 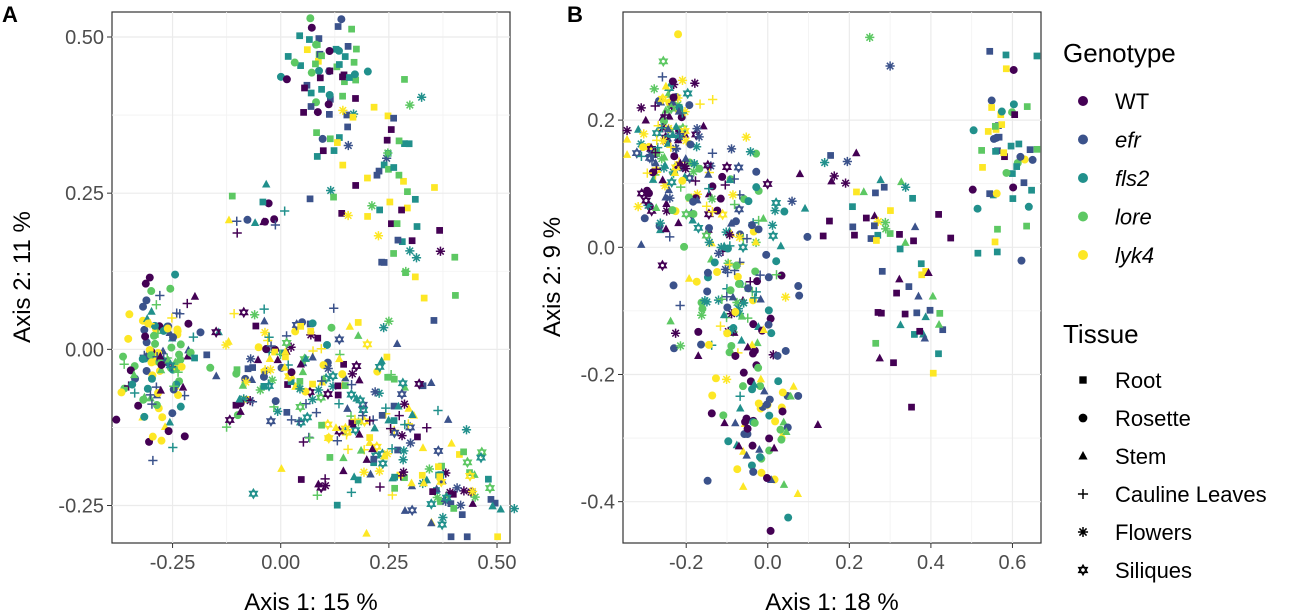 I want to click on legend-genotype-label: efr, so click(x=1128, y=140).